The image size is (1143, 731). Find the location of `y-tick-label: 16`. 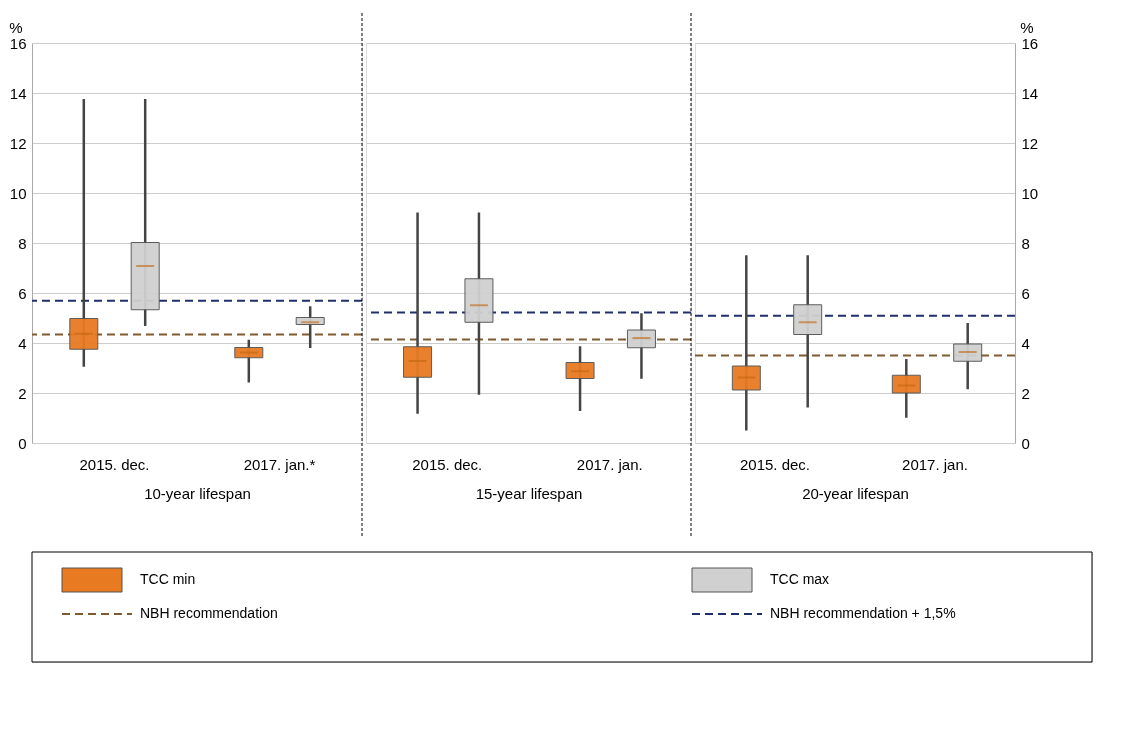

y-tick-label: 16 is located at coordinates (18, 43).